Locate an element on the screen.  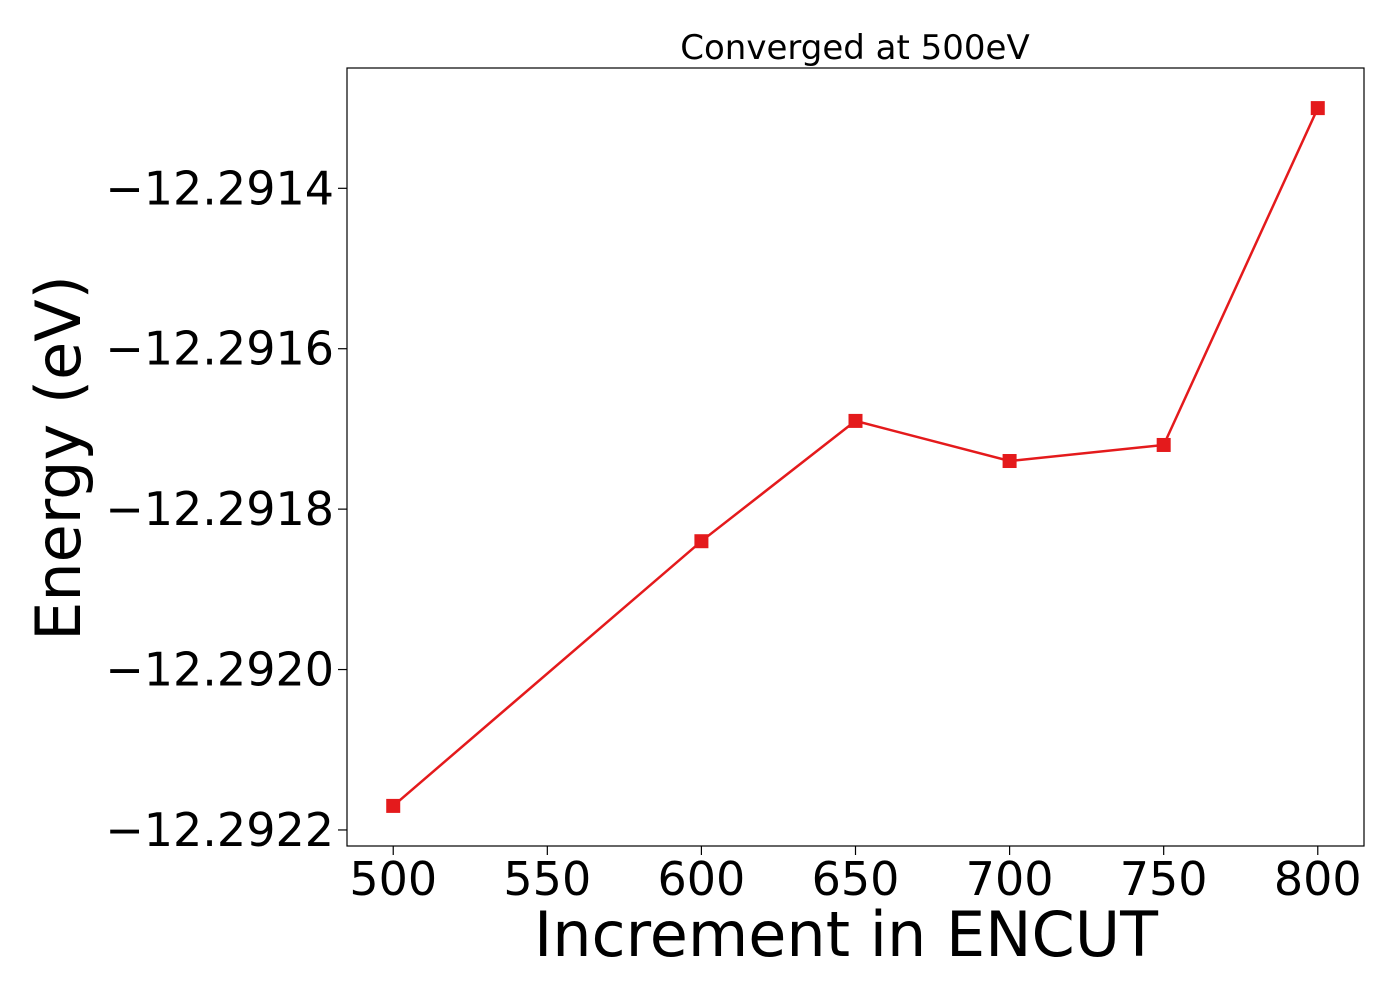
chart-title: Converged at 500eV is located at coordinates (854, 48).